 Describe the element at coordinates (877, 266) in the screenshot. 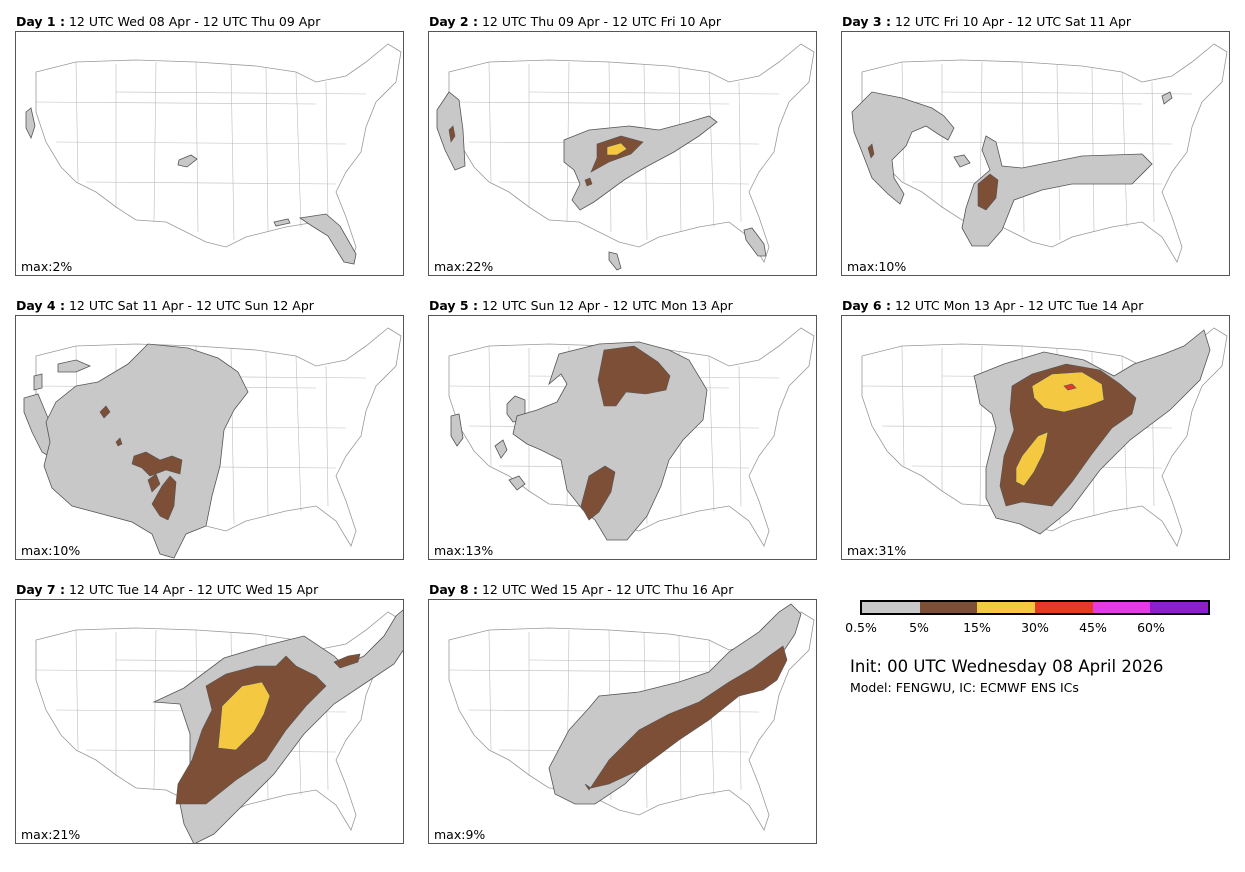

I see `max-label: max:10%` at that location.